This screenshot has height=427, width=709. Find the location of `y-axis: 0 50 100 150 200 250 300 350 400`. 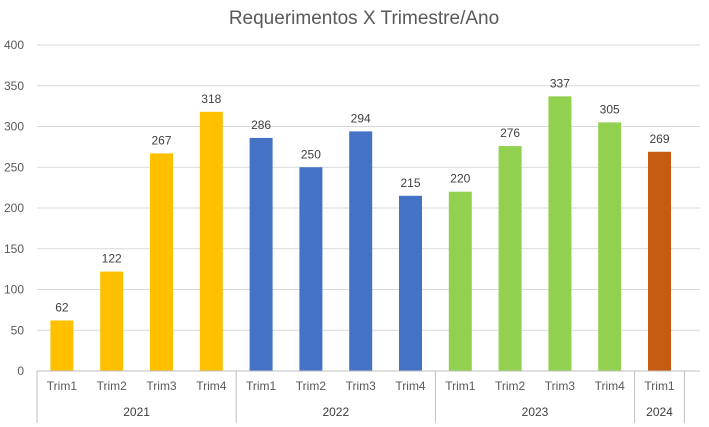

y-axis: 0 50 100 150 200 250 300 350 400 is located at coordinates (14, 208).